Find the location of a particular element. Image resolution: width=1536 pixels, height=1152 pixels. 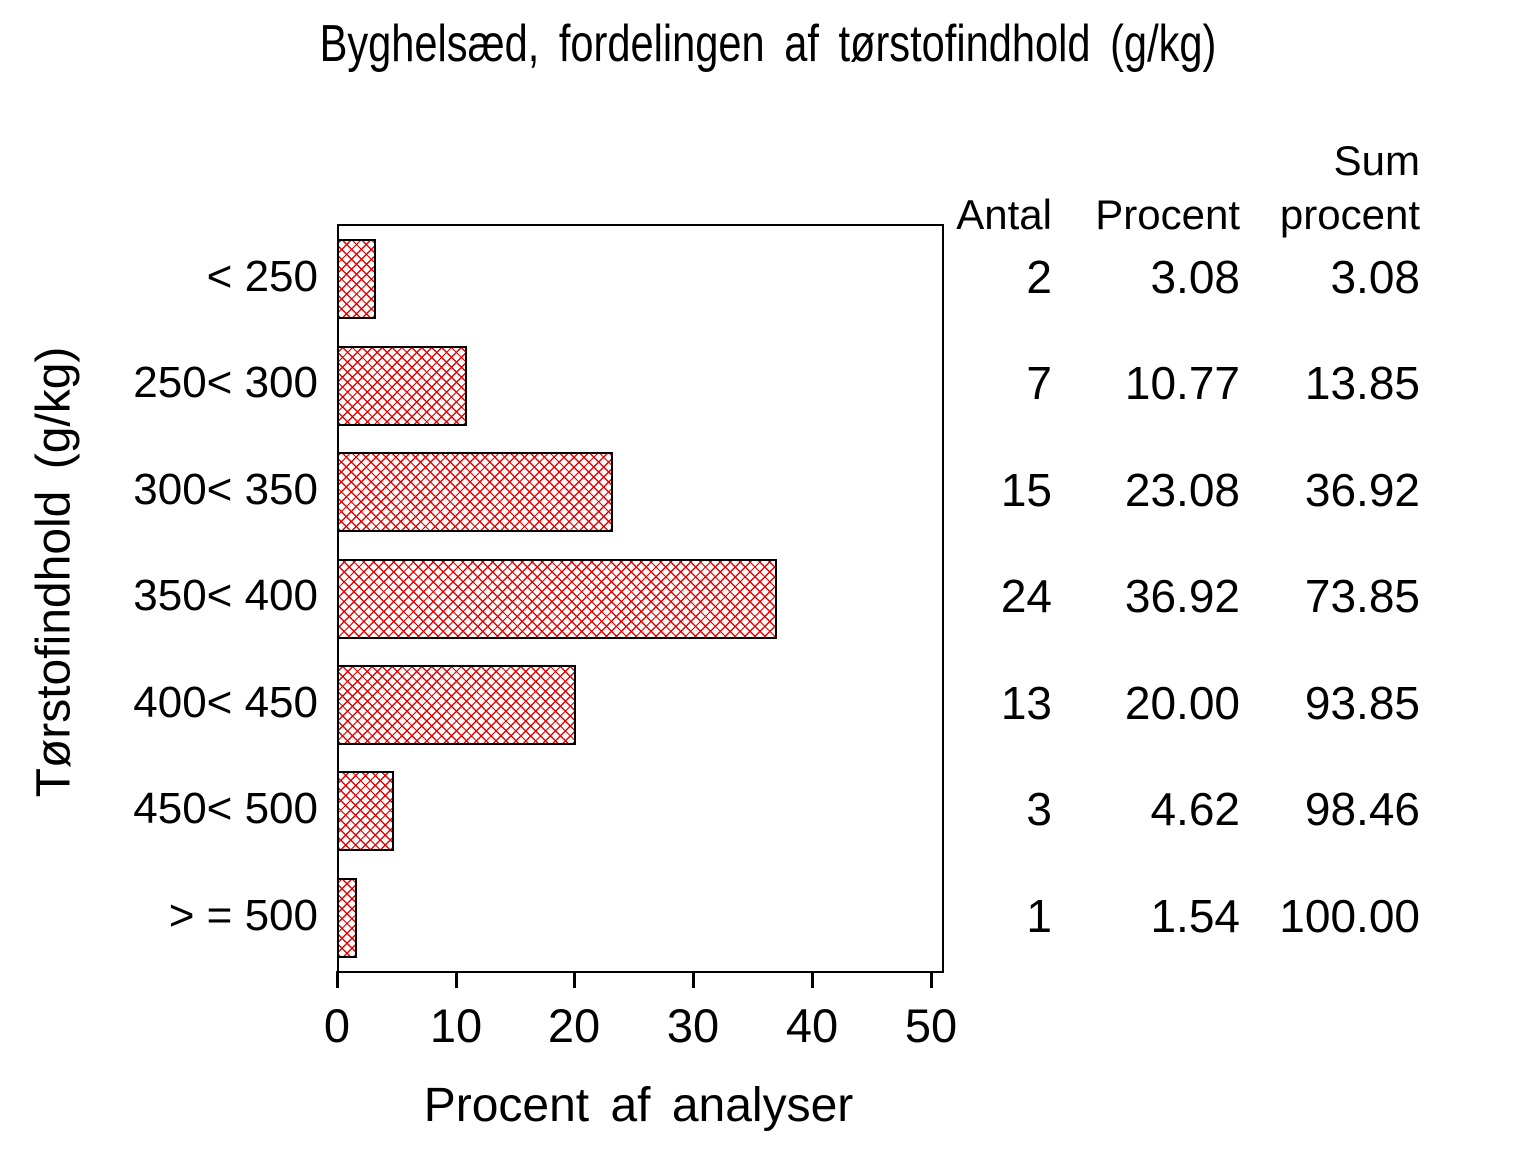

category-label-5: 450< 500 is located at coordinates (225, 808).